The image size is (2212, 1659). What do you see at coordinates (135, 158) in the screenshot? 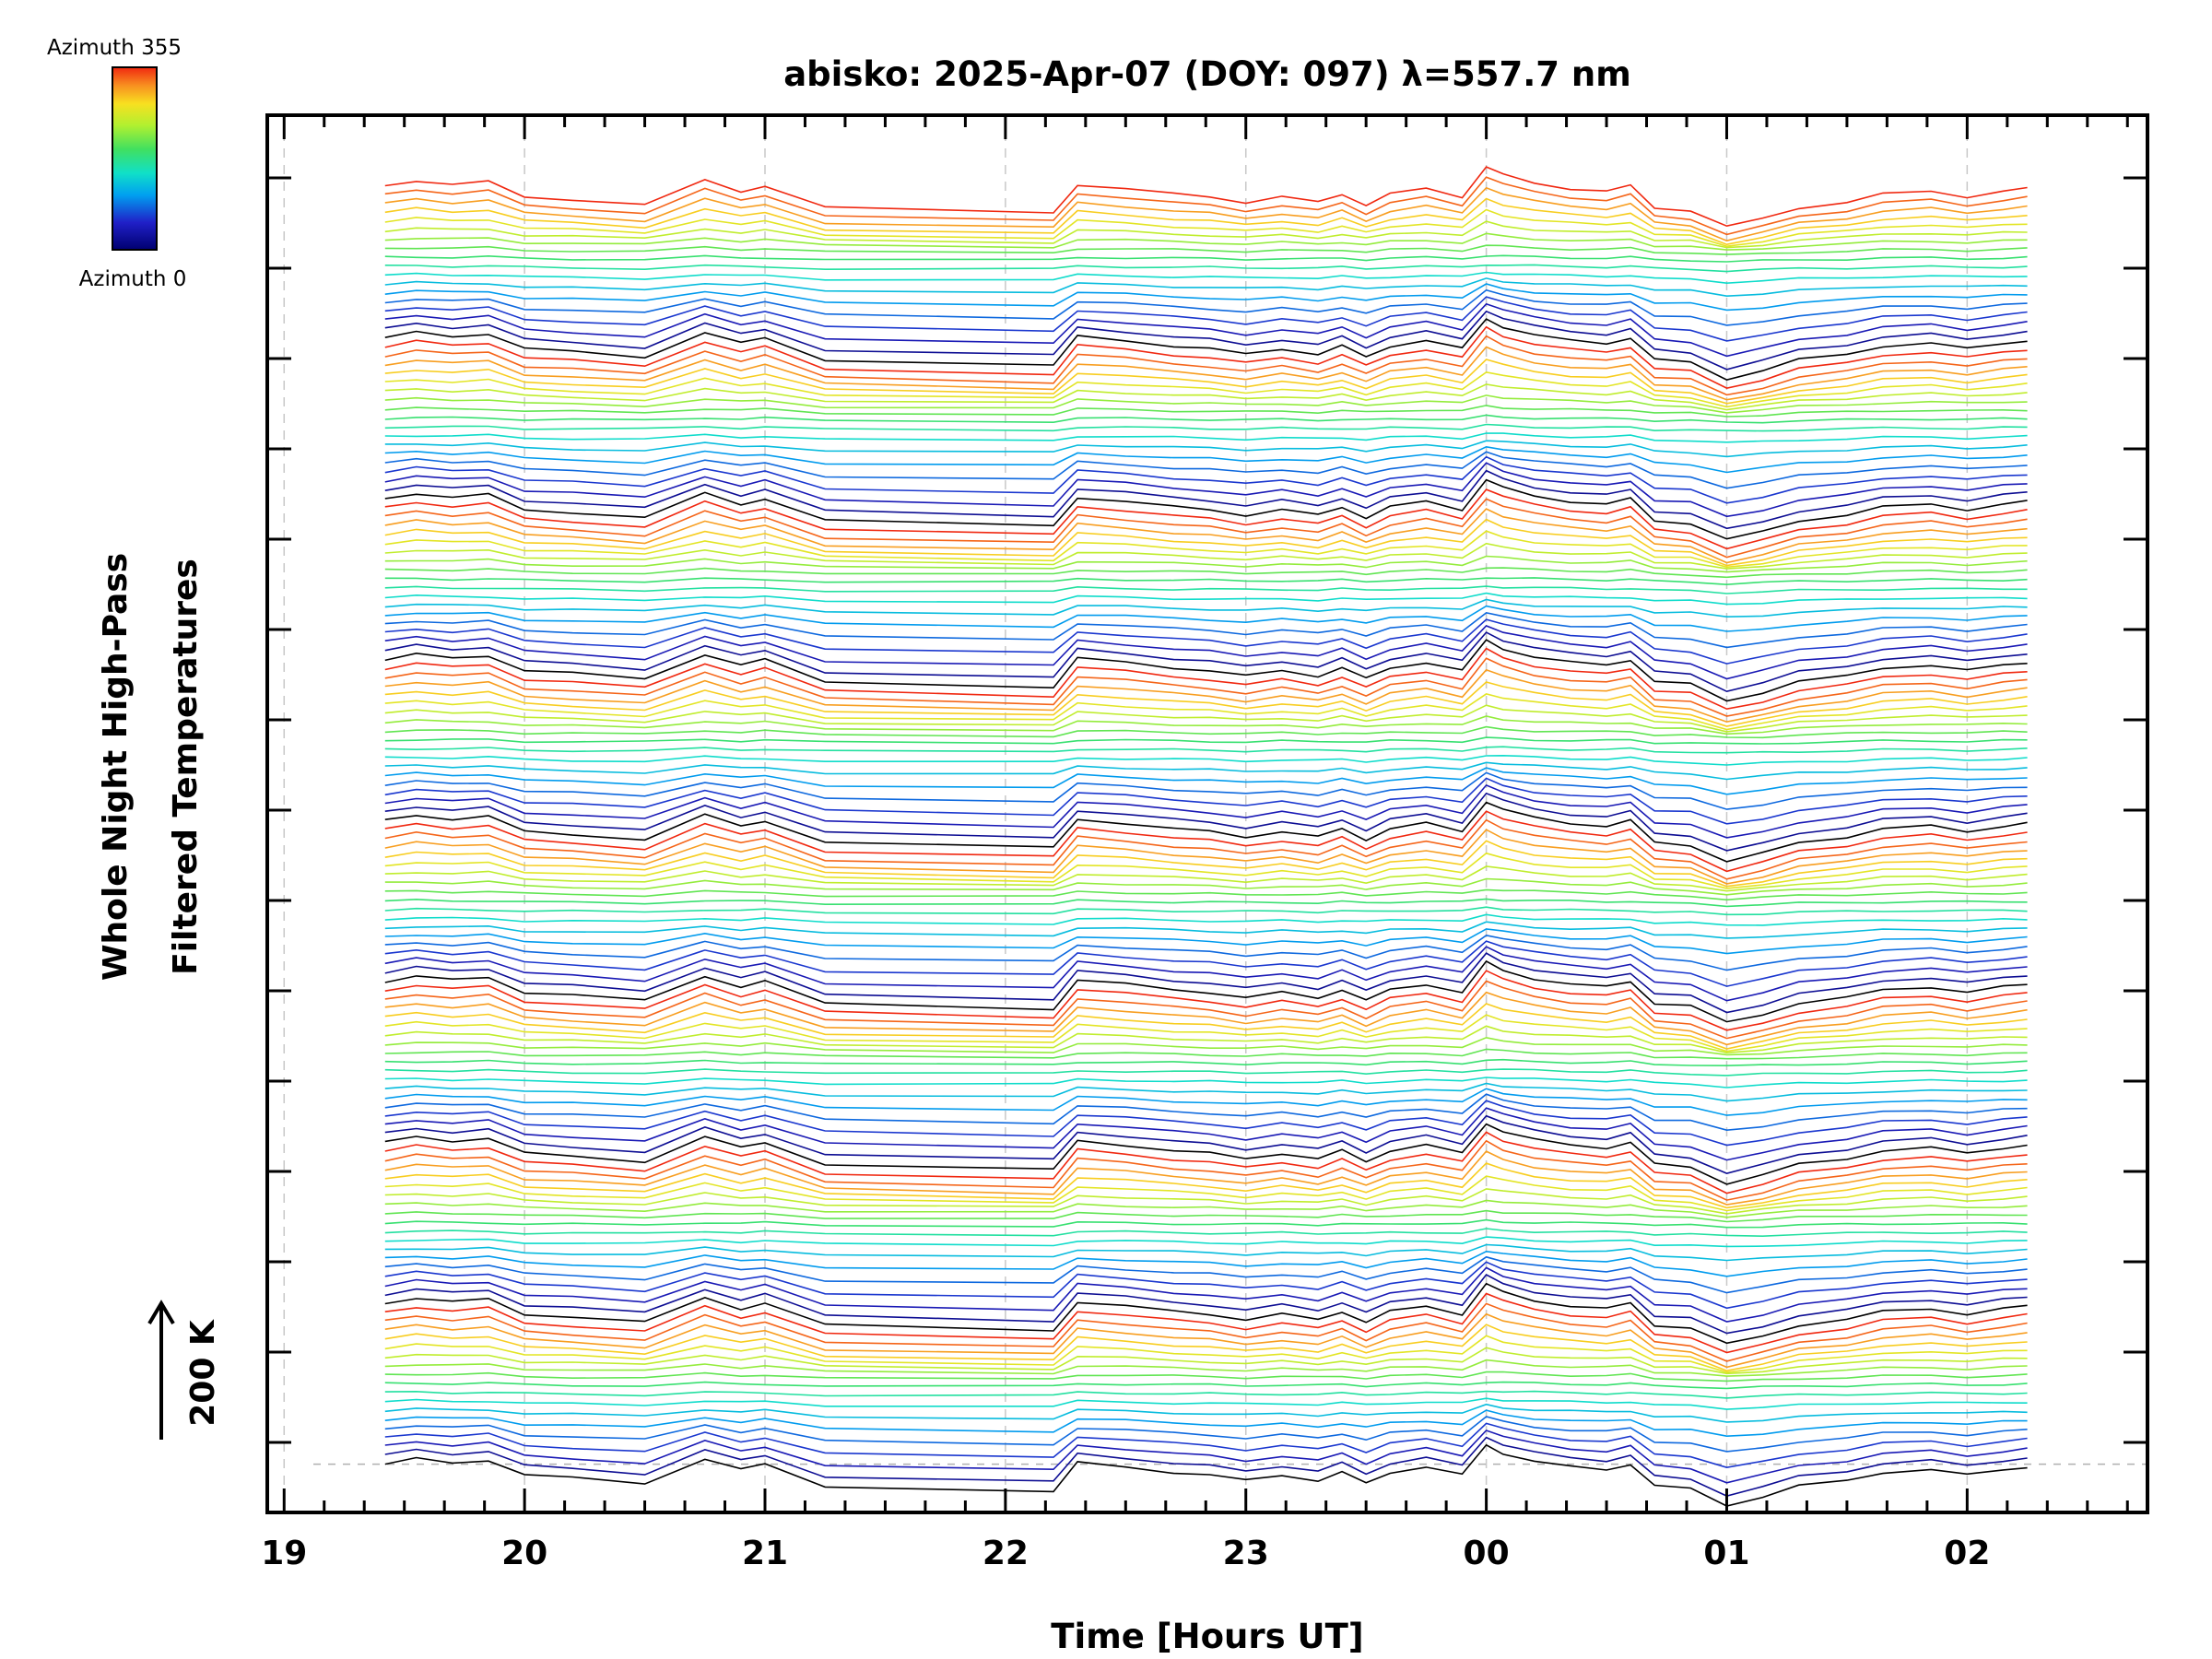
I see `colorbar-gradient` at bounding box center [135, 158].